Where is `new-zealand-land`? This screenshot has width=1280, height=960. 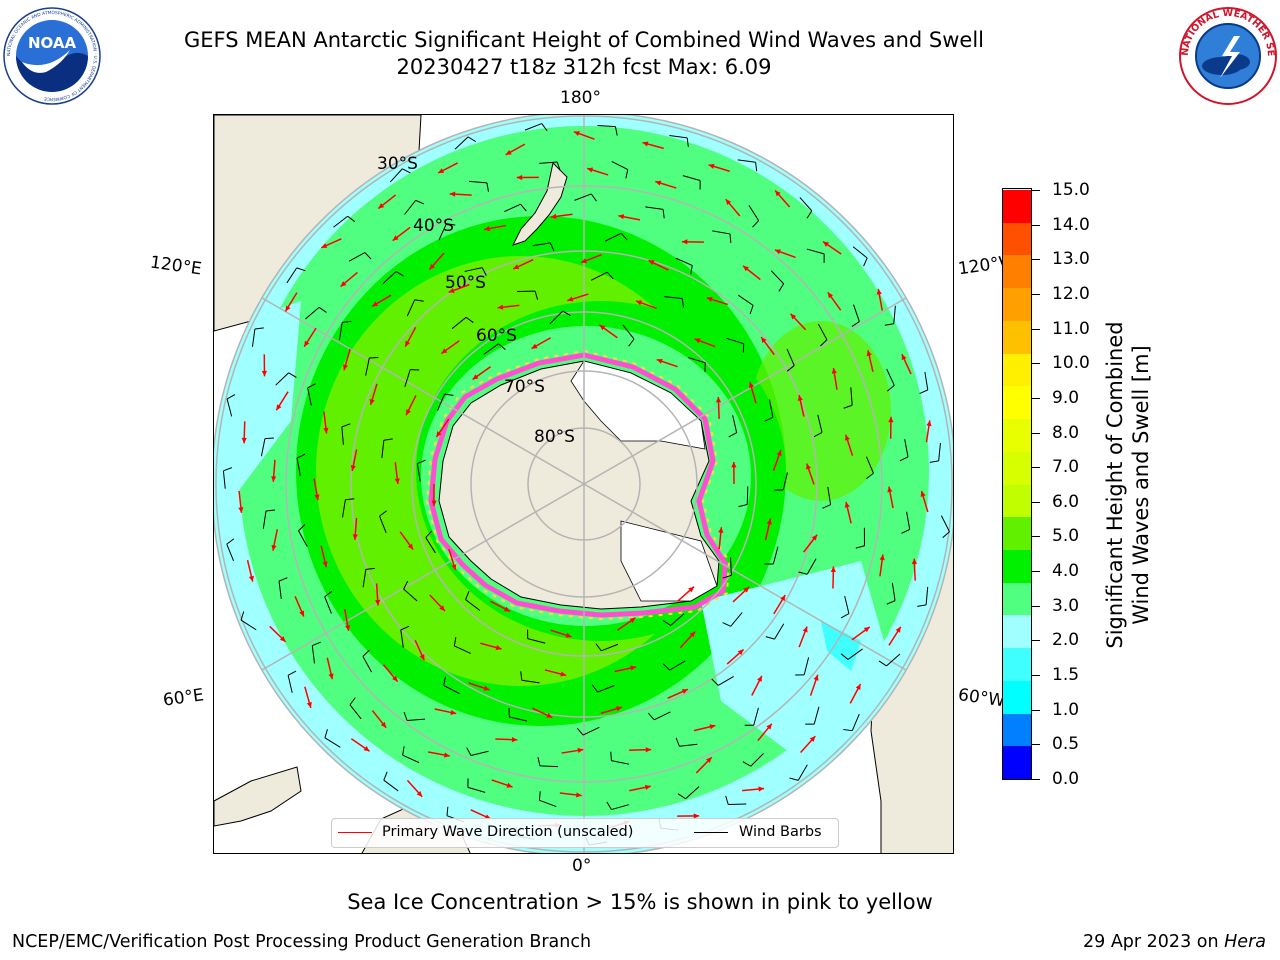
new-zealand-land is located at coordinates (540, 203).